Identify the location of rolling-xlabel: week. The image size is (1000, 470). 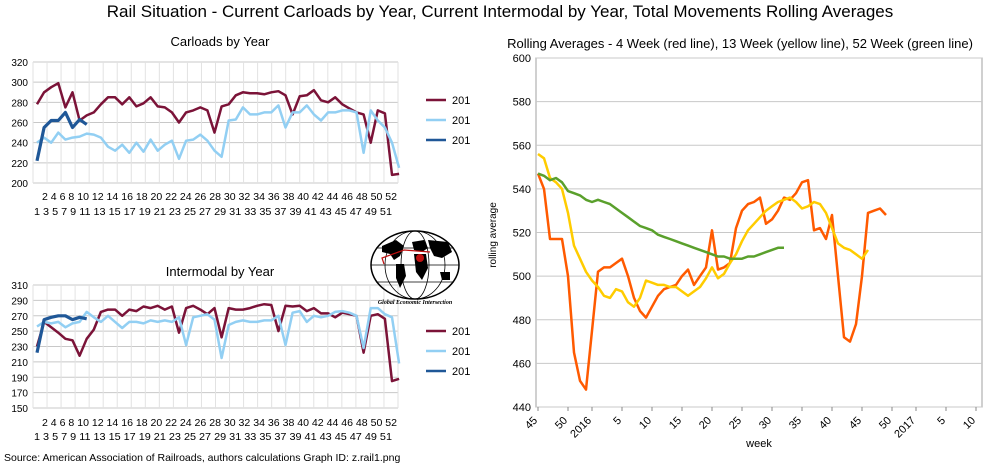
(758, 444).